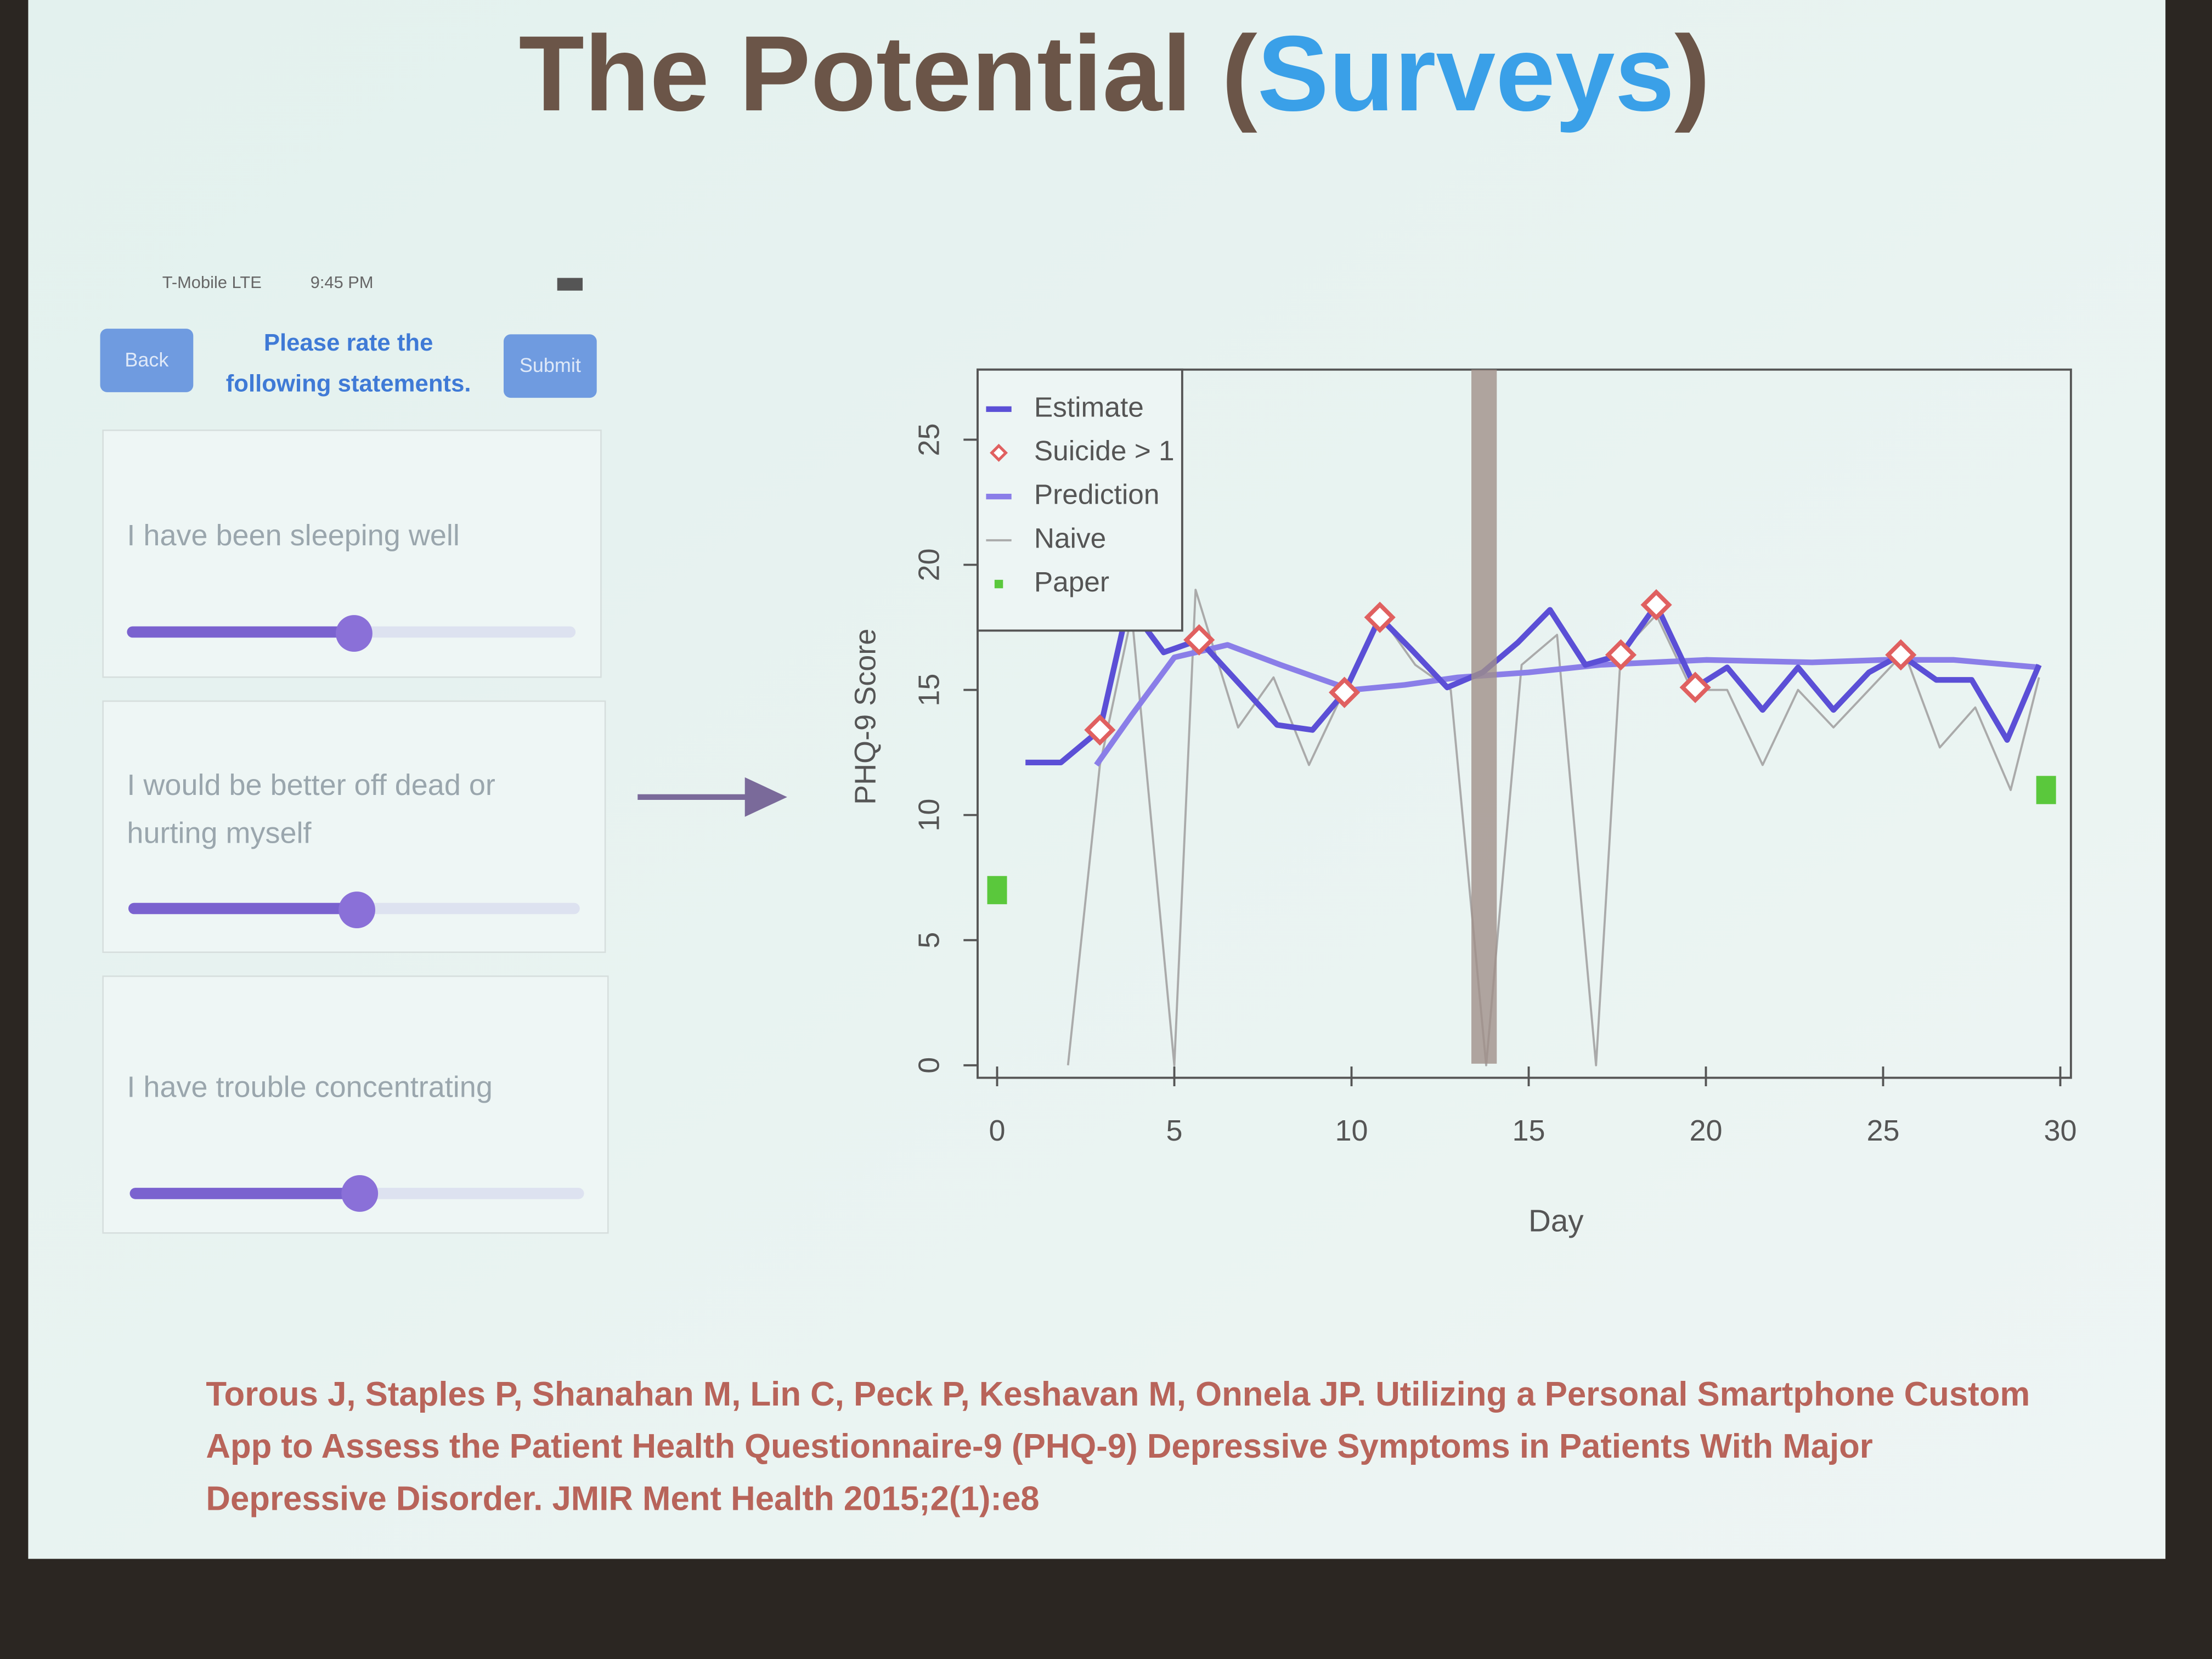 The width and height of the screenshot is (2212, 1659). Describe the element at coordinates (352, 554) in the screenshot. I see `survey-item: I have been sleeping well` at that location.